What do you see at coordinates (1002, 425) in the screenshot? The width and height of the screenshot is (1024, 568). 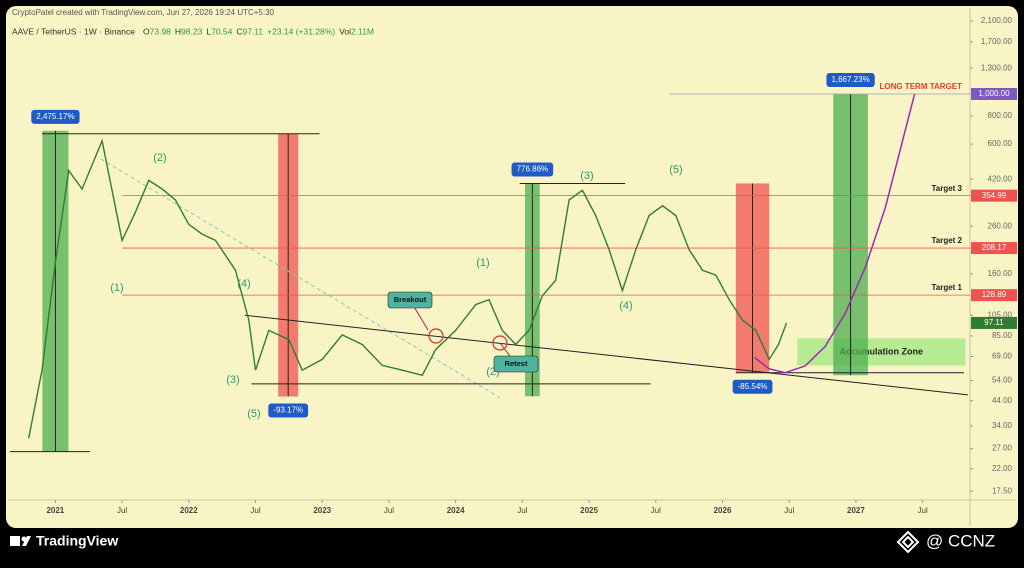 I see `y-tick-label: 34.00` at bounding box center [1002, 425].